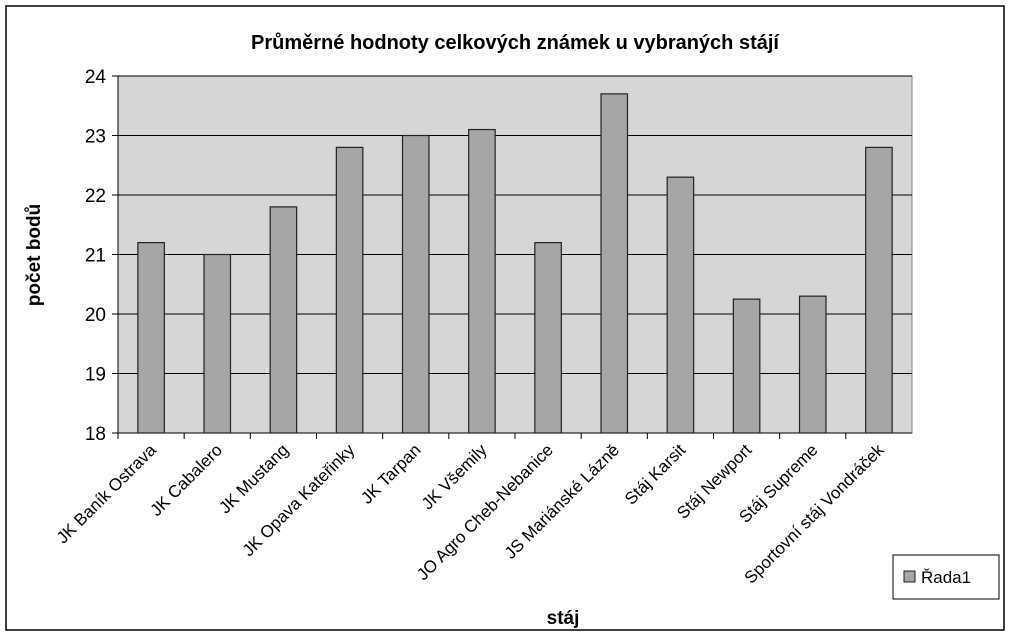  Describe the element at coordinates (95, 375) in the screenshot. I see `y-tick-label: 19` at that location.